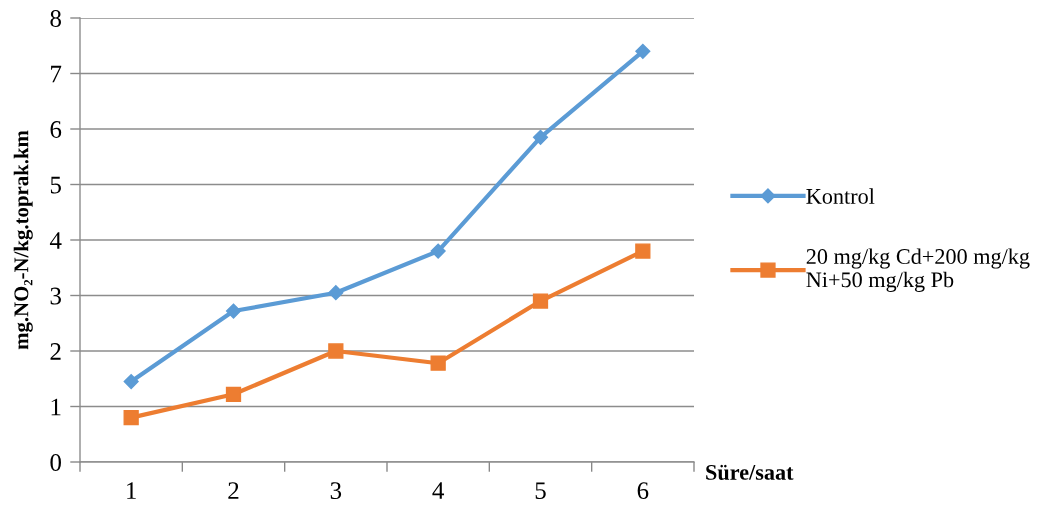 This screenshot has width=1059, height=510. Describe the element at coordinates (56, 129) in the screenshot. I see `y-tick-label: 6` at that location.